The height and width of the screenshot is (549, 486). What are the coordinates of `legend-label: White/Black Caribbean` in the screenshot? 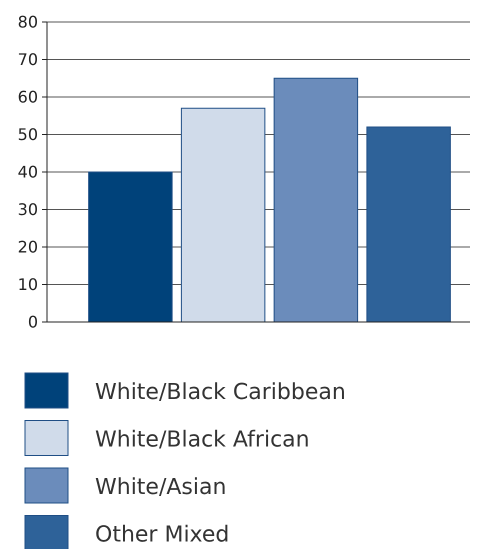 It's located at (220, 392).